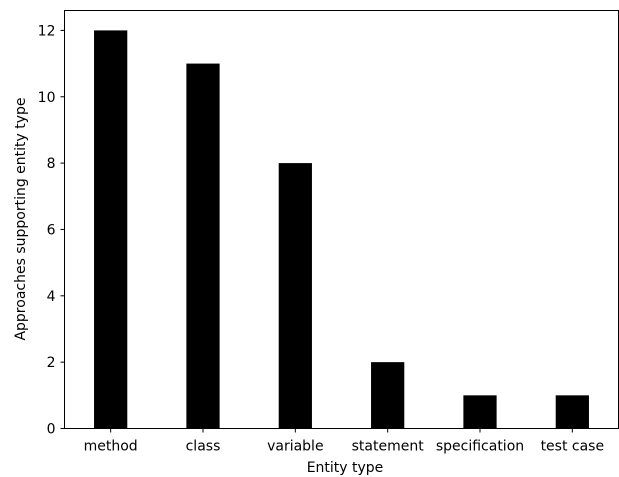  Describe the element at coordinates (51, 297) in the screenshot. I see `y-tick-label: 4` at that location.